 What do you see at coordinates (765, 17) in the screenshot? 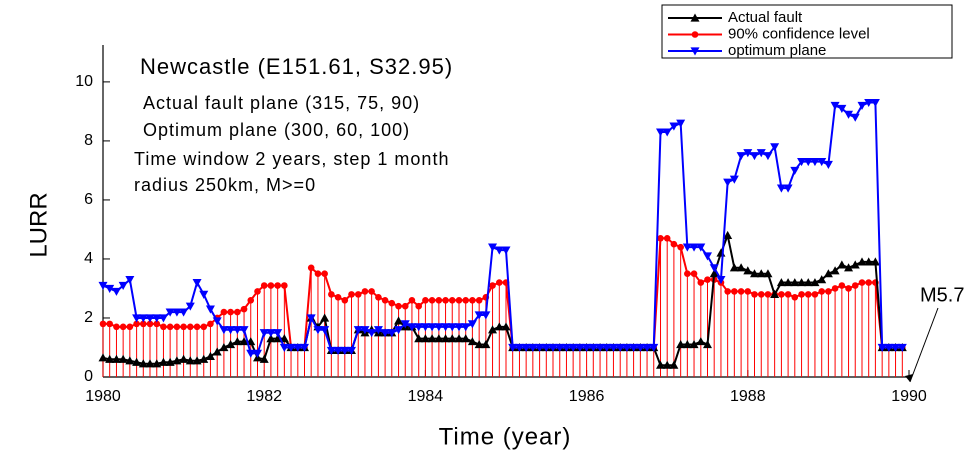
I see `legend-label: Actual fault` at bounding box center [765, 17].